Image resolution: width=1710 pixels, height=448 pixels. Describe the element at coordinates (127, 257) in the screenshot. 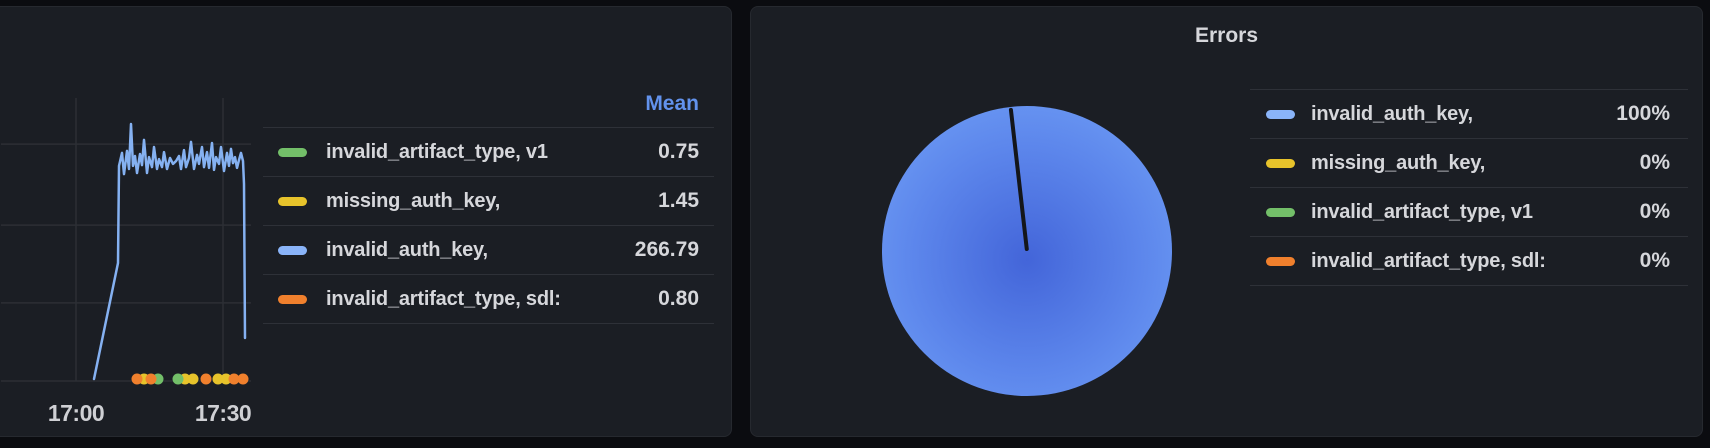

I see `timeseries-chart` at that location.